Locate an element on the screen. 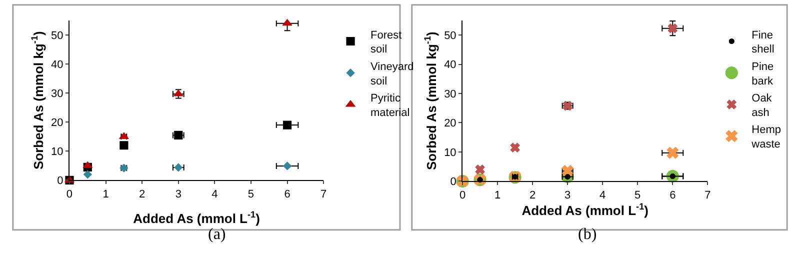 This screenshot has height=271, width=799. legend-label: Vineyard soil is located at coordinates (392, 74).